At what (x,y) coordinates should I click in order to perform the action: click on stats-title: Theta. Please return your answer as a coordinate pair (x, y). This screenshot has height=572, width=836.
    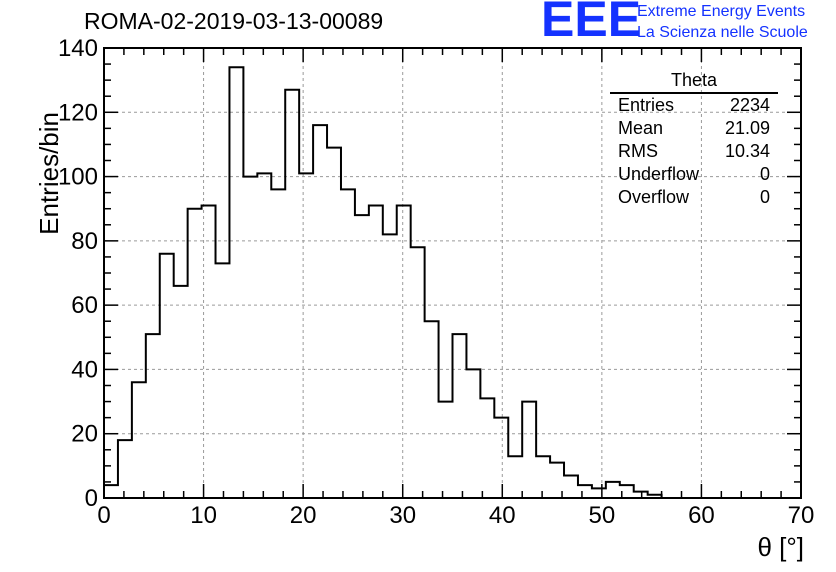
    Looking at the image, I should click on (694, 82).